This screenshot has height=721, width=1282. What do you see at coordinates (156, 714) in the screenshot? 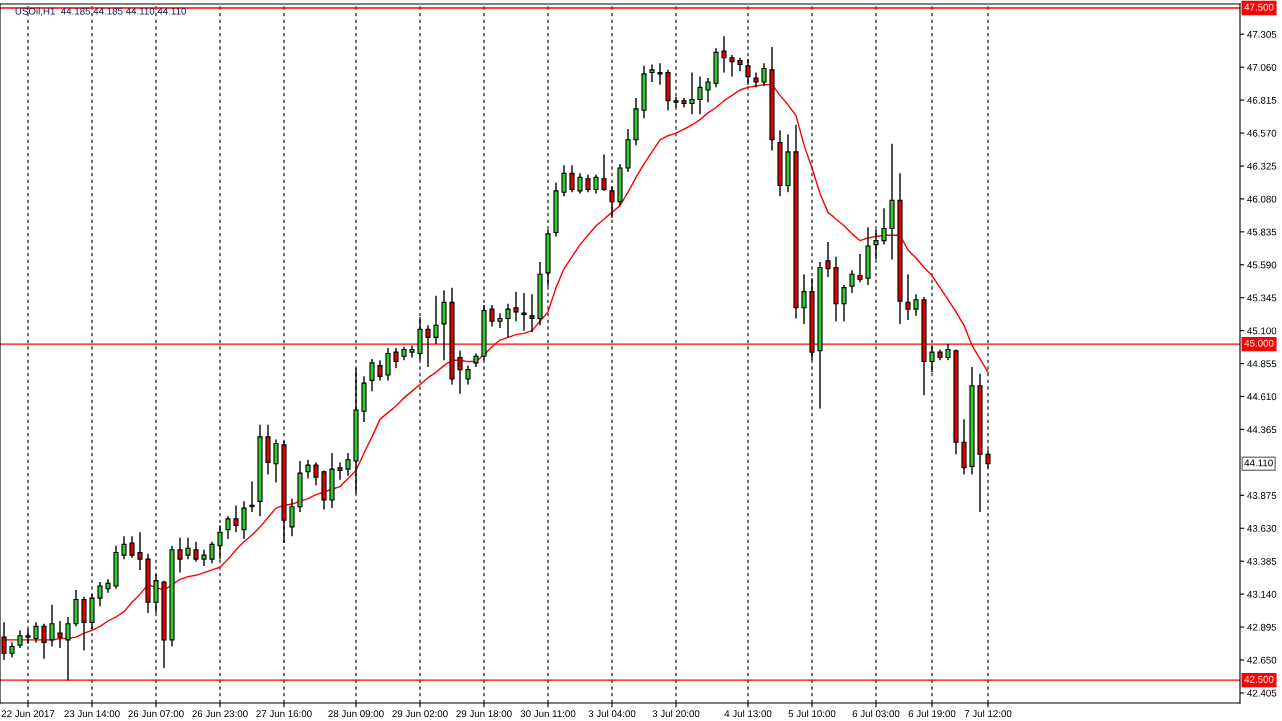
I see `x-tick-label: 26 Jun 07:00` at bounding box center [156, 714].